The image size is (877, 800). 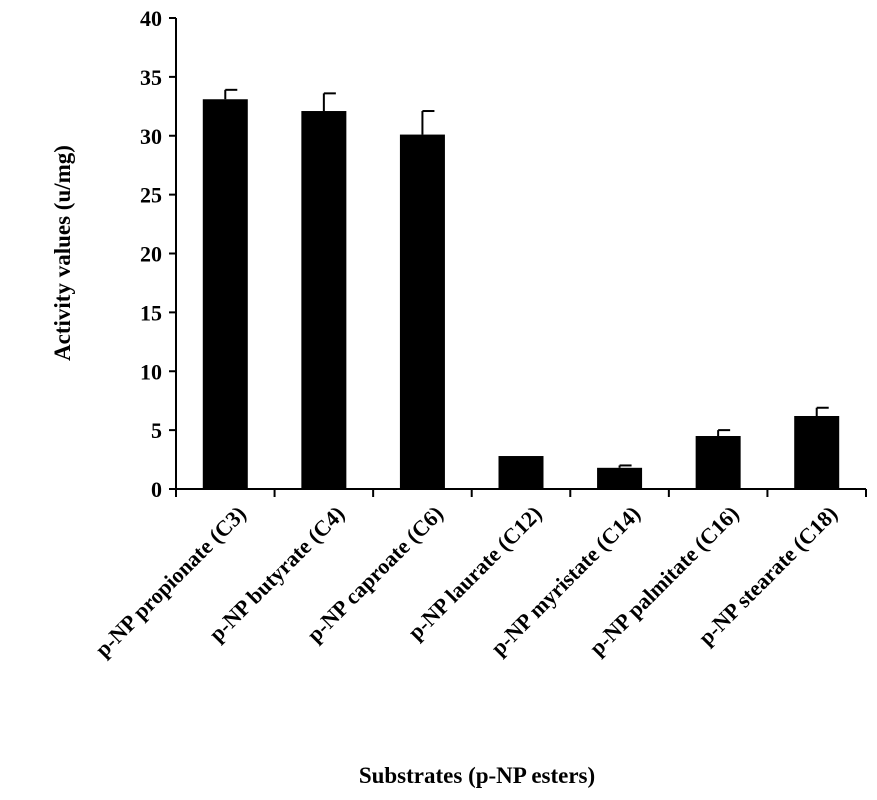 I want to click on y-tick-label: 0, so click(x=156, y=489).